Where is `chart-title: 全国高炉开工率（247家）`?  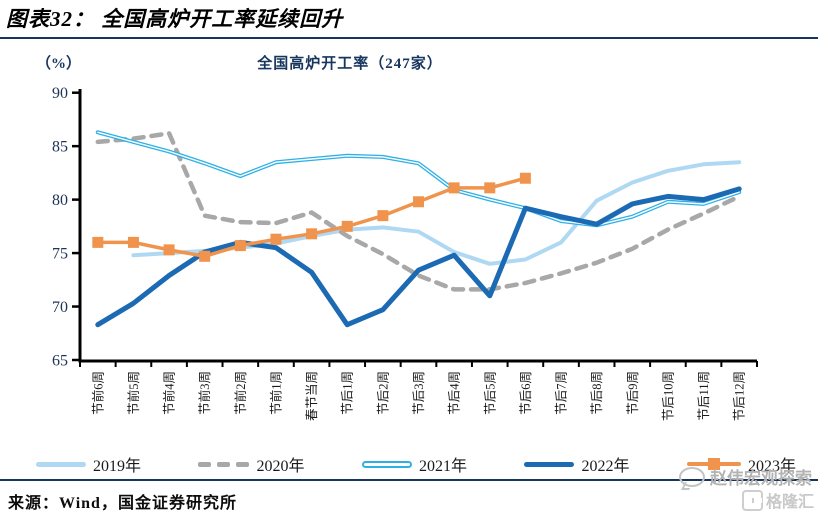
chart-title: 全国高炉开工率（247家） is located at coordinates (350, 64).